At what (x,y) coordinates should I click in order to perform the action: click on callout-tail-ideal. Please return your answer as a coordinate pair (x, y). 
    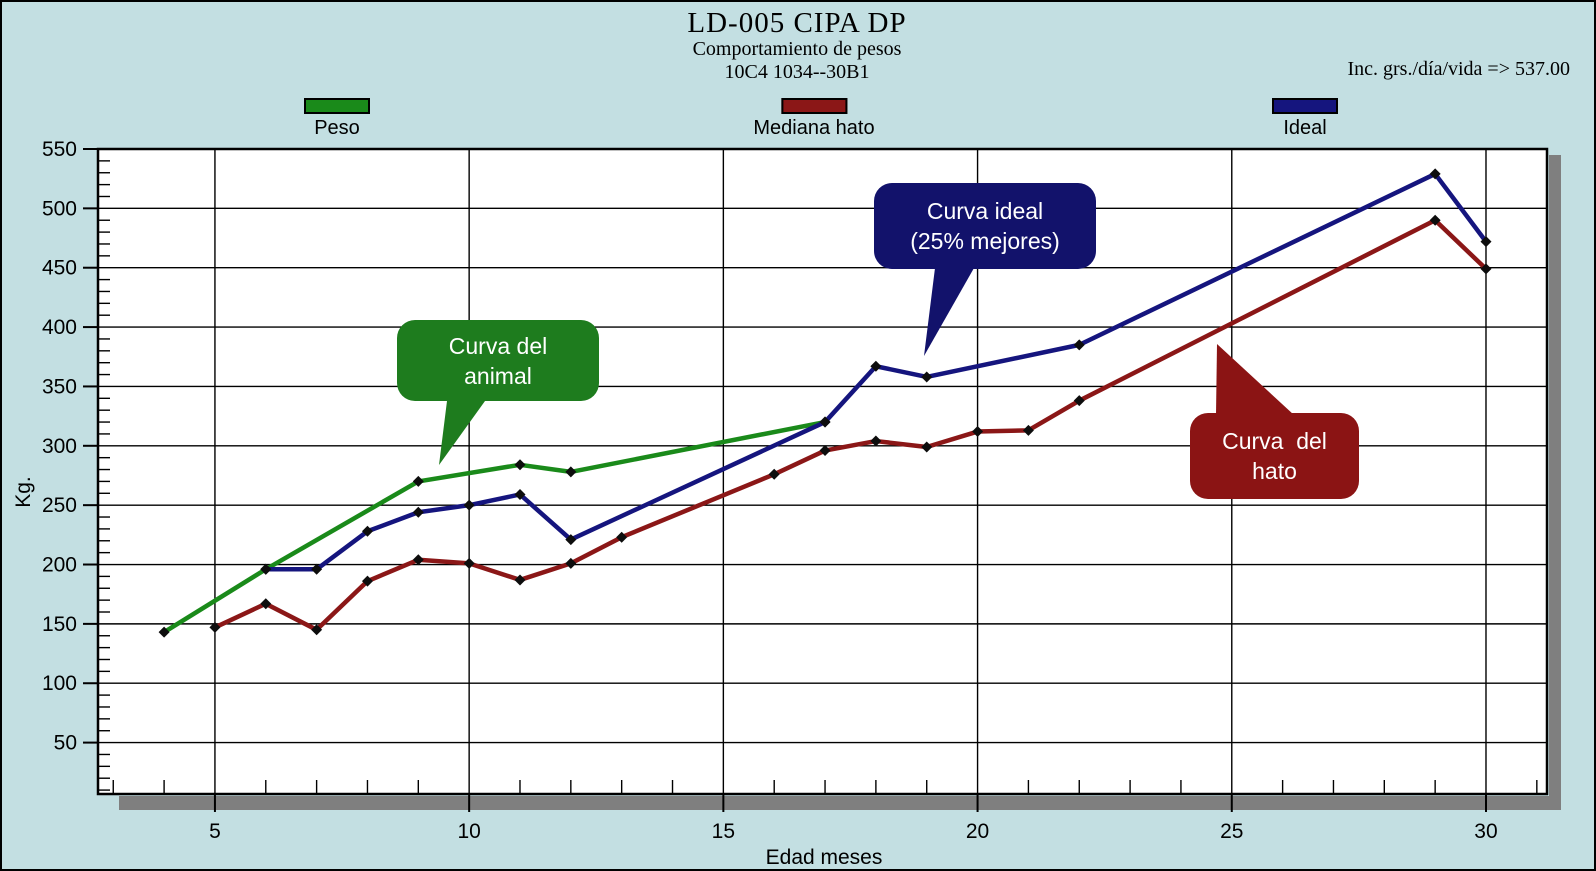
    Looking at the image, I should click on (949, 312).